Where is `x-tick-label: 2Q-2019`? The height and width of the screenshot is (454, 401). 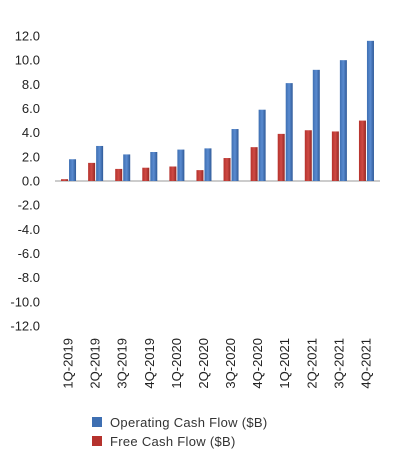 x-tick-label: 2Q-2019 is located at coordinates (95, 363).